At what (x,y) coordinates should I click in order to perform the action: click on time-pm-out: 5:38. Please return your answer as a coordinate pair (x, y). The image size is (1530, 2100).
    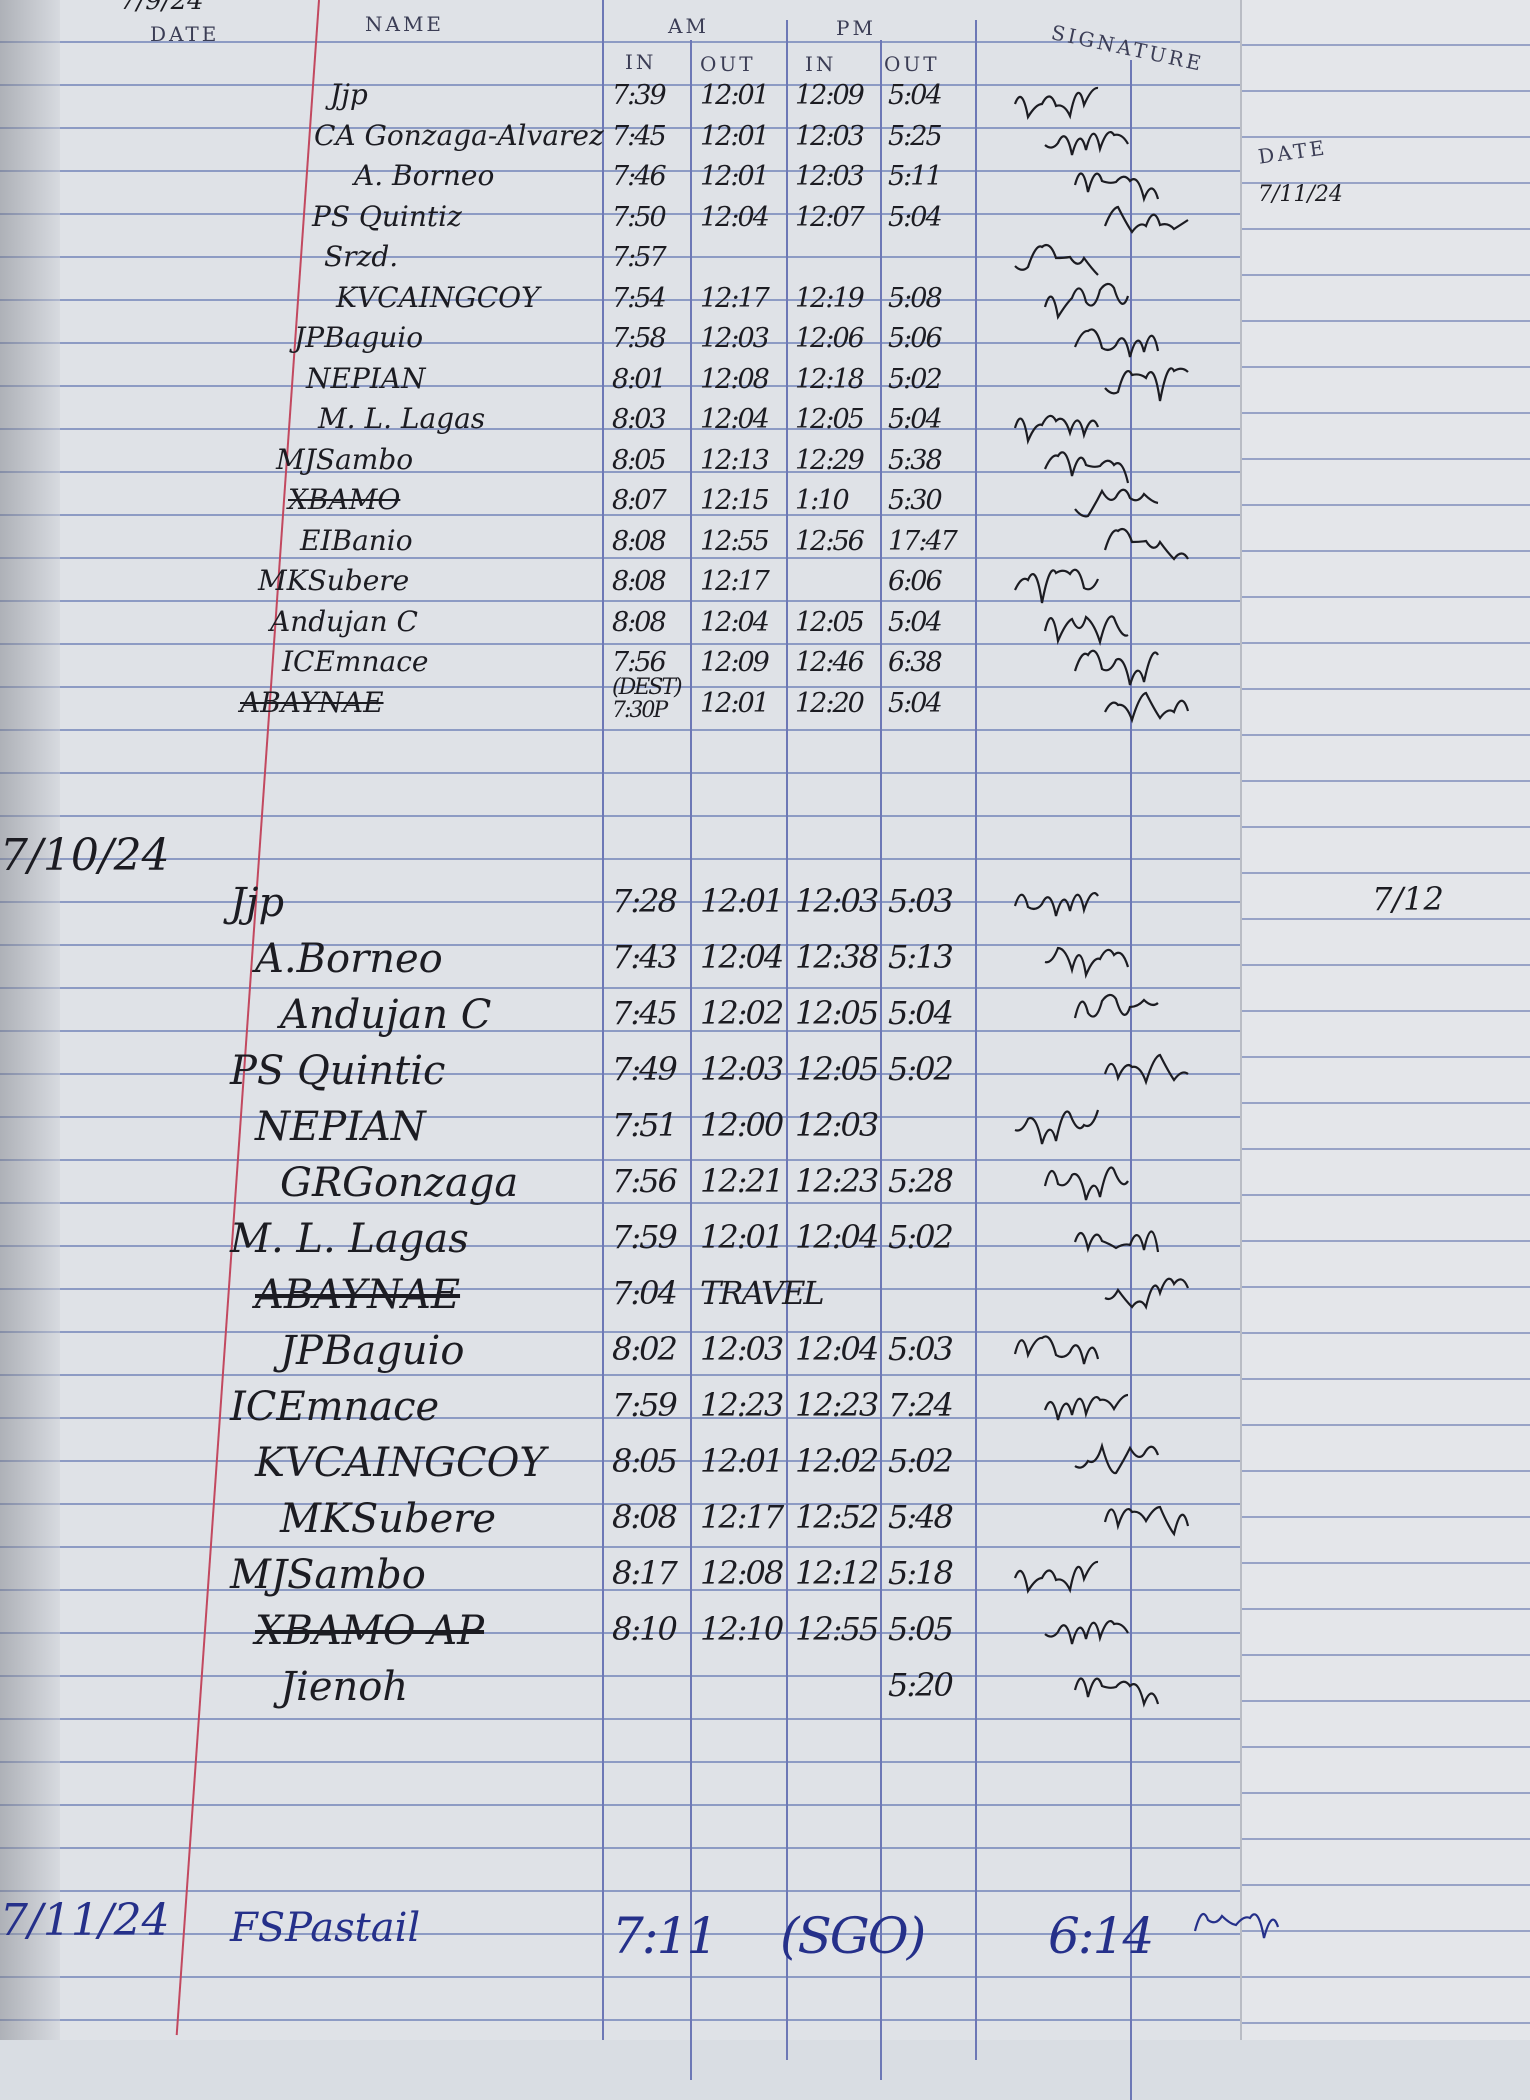
    Looking at the image, I should click on (915, 460).